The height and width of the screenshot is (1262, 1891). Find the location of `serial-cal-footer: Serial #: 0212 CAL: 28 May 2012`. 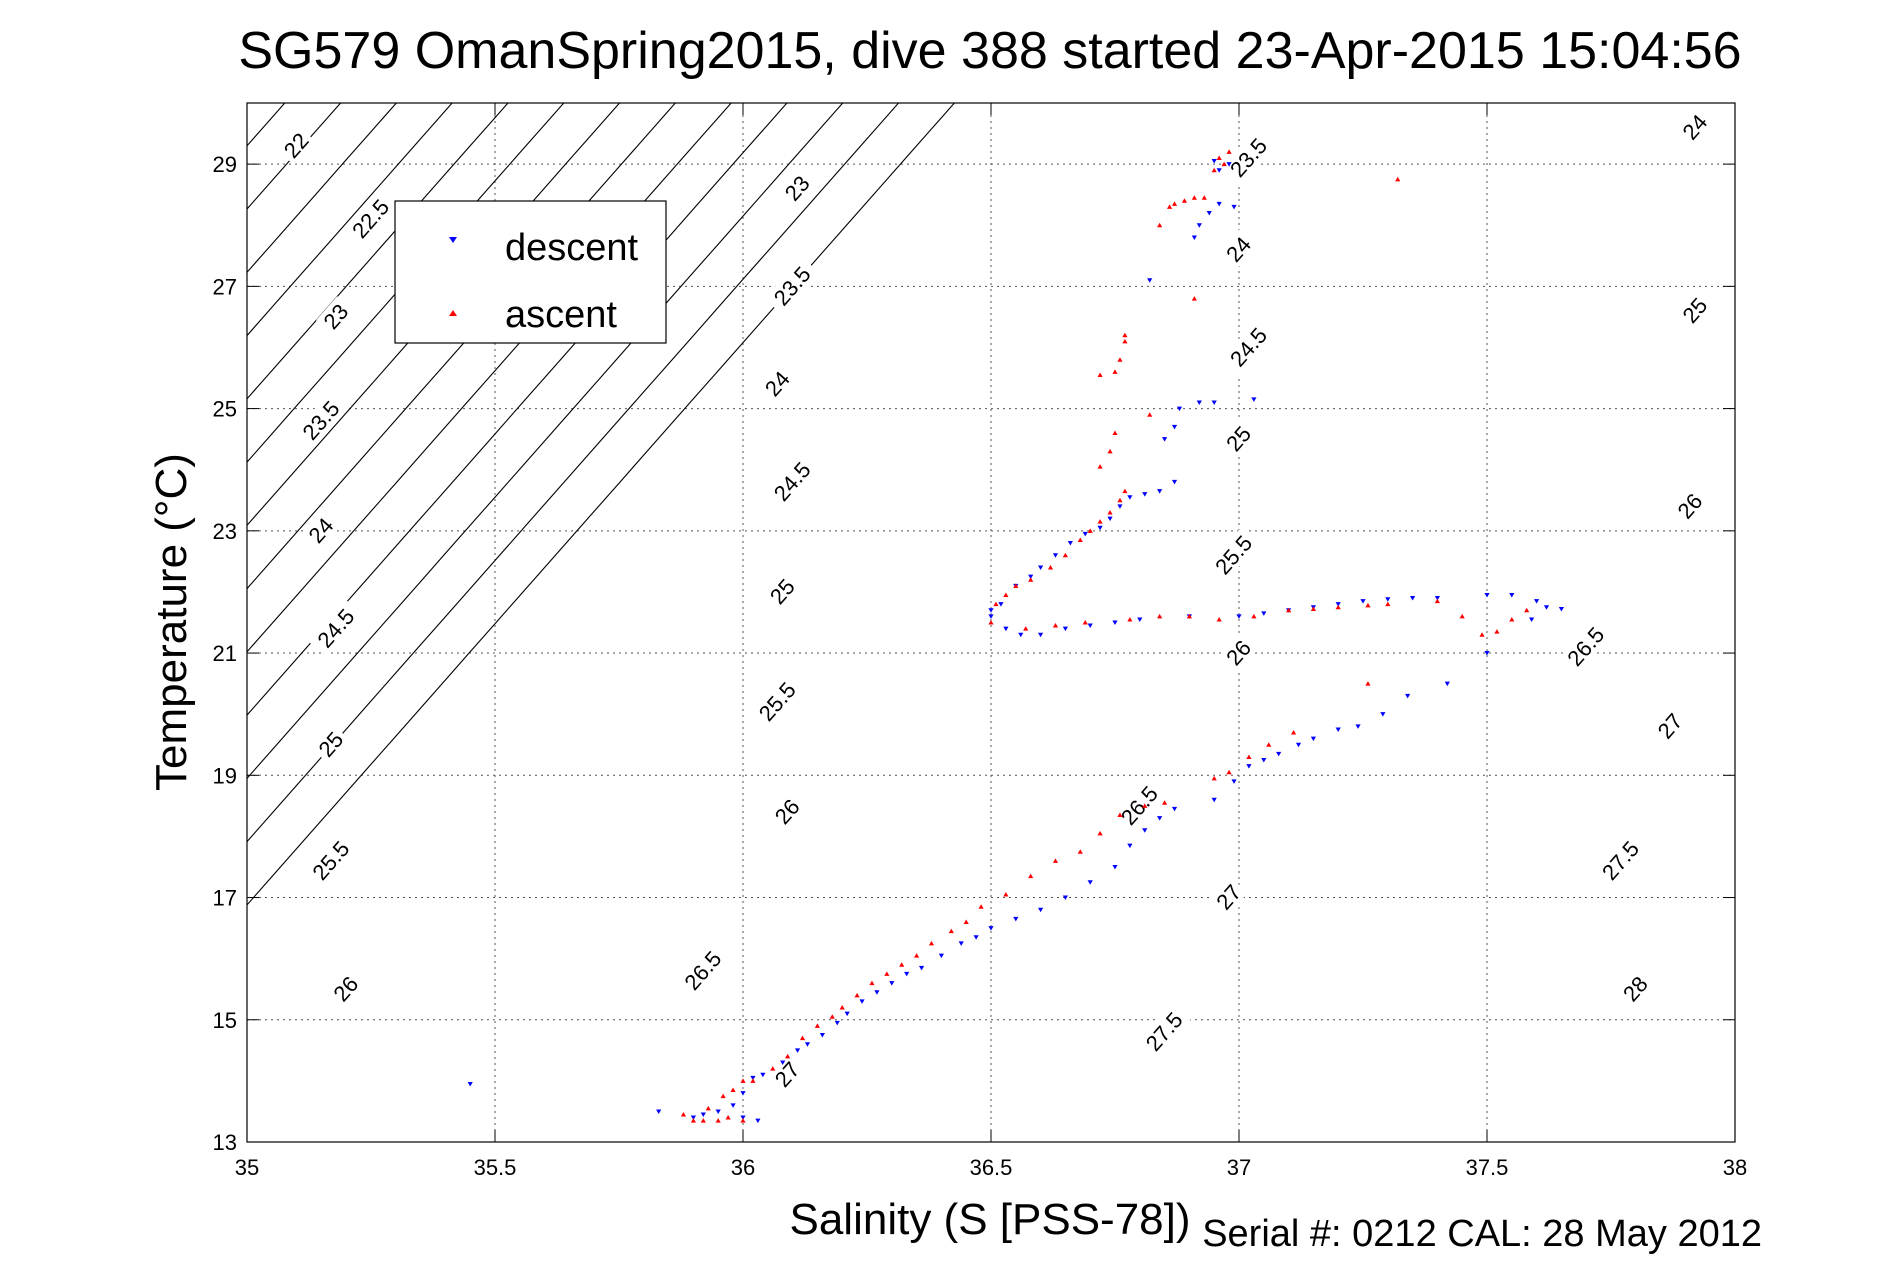

serial-cal-footer: Serial #: 0212 CAL: 28 May 2012 is located at coordinates (1482, 1234).